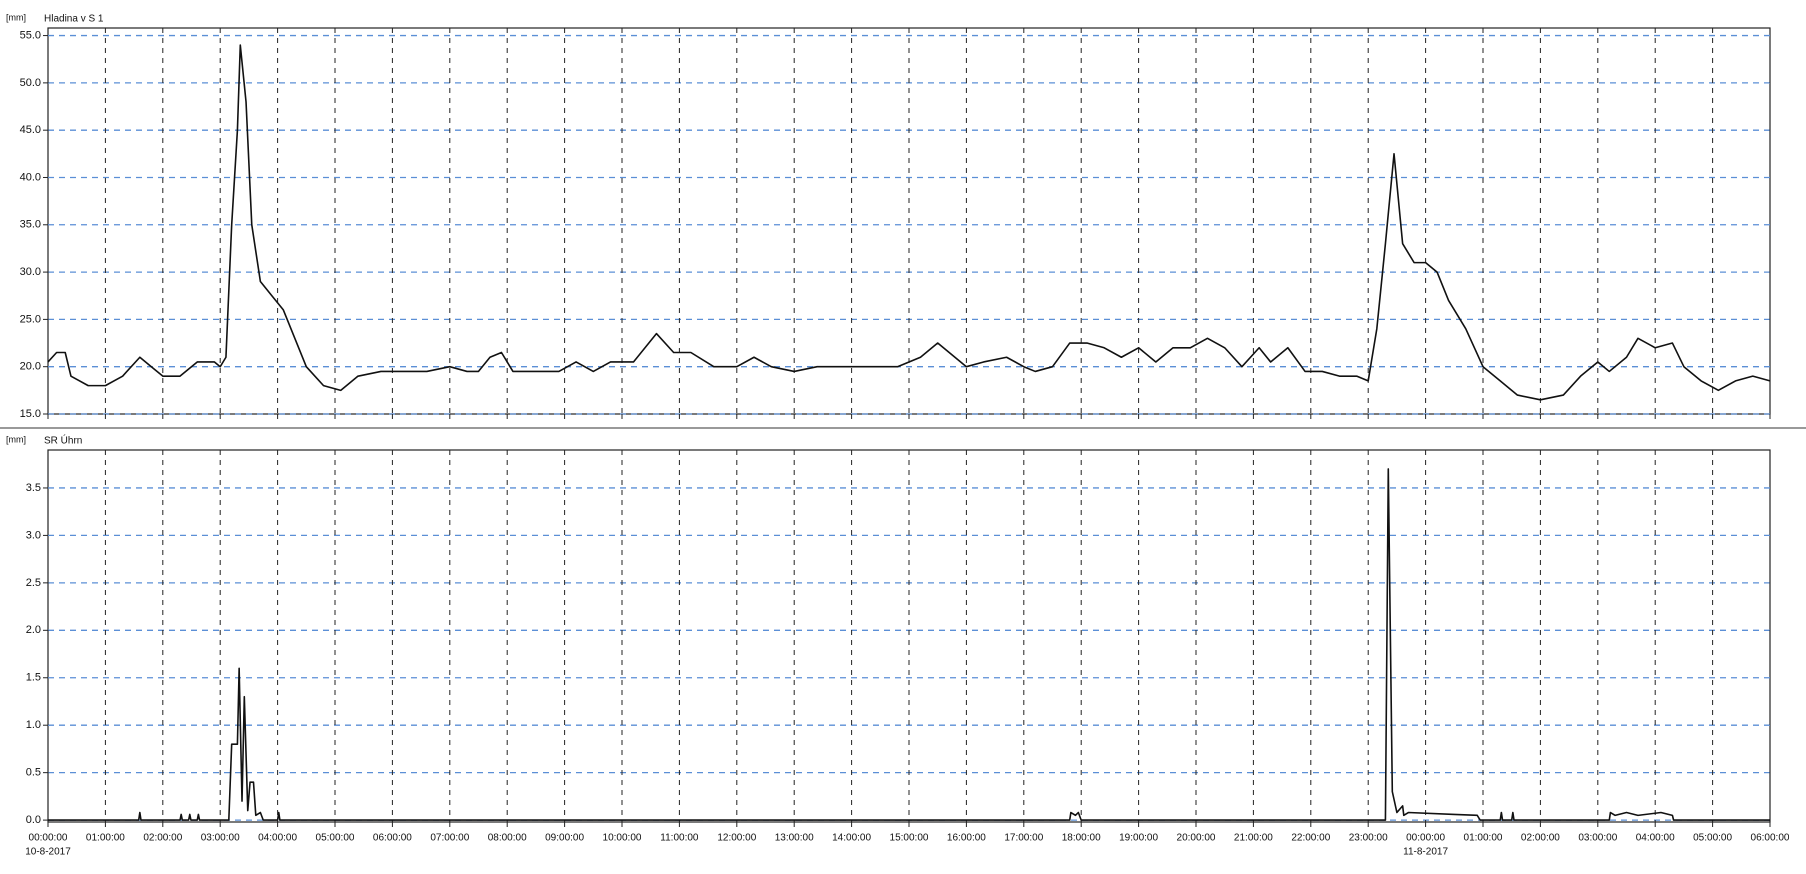 This screenshot has height=874, width=1806. Describe the element at coordinates (736, 838) in the screenshot. I see `x-tick-label: 12:00:00` at that location.